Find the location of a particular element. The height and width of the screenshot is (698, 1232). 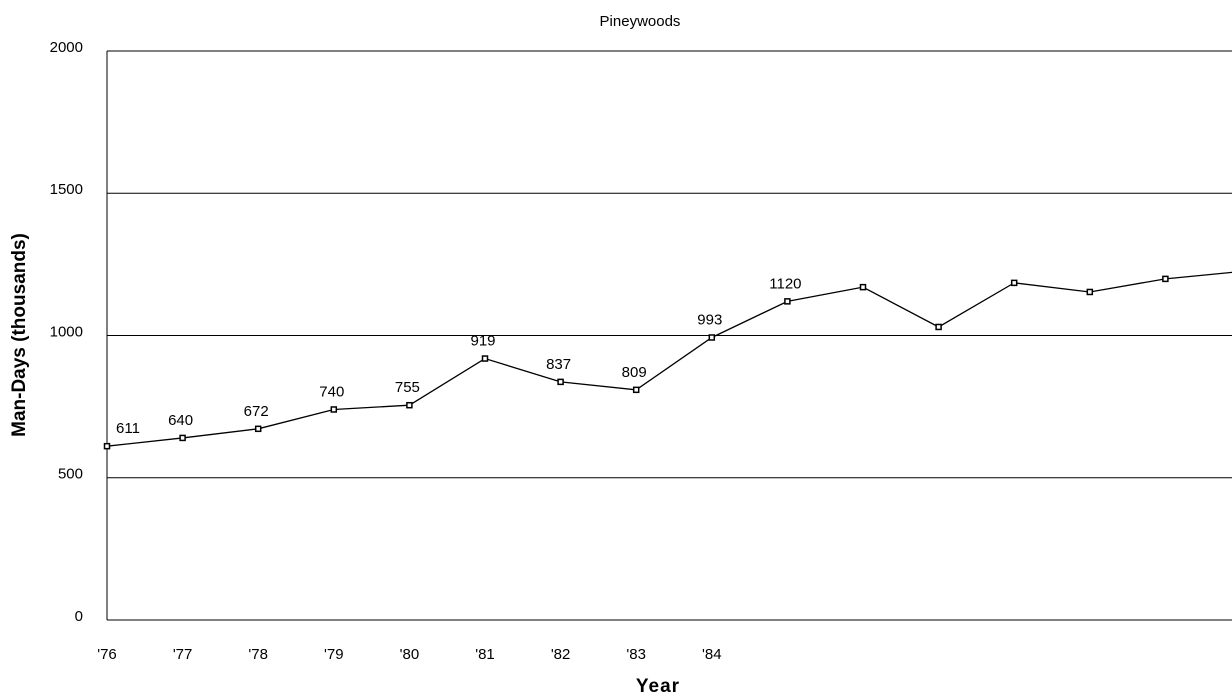

y-axis-label: Man-Days (thousands) is located at coordinates (19, 335).